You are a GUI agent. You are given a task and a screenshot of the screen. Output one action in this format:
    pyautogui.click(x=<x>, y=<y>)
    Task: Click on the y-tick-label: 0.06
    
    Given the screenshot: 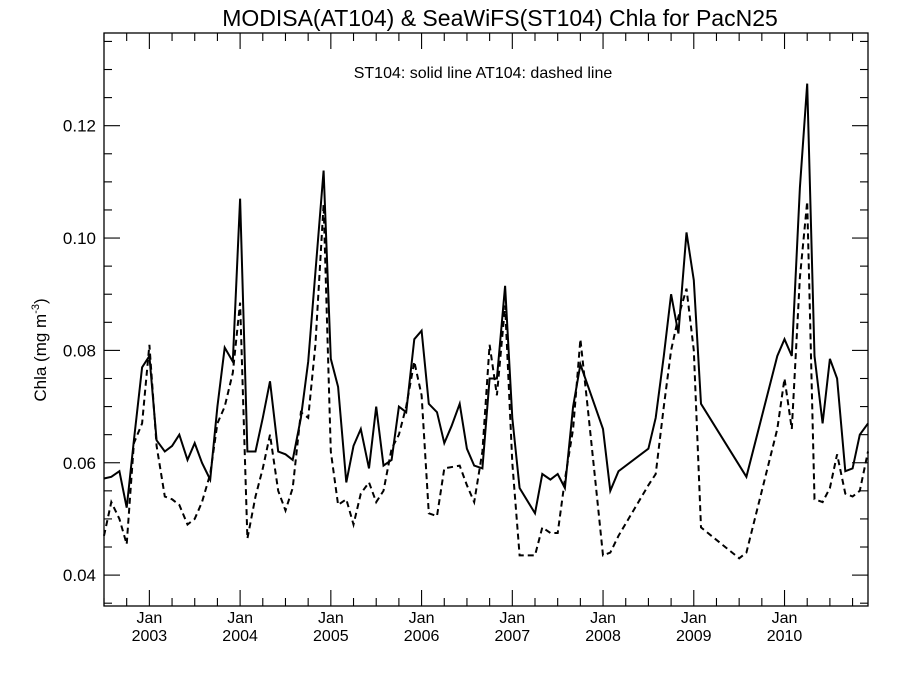 What is the action you would take?
    pyautogui.click(x=79, y=463)
    